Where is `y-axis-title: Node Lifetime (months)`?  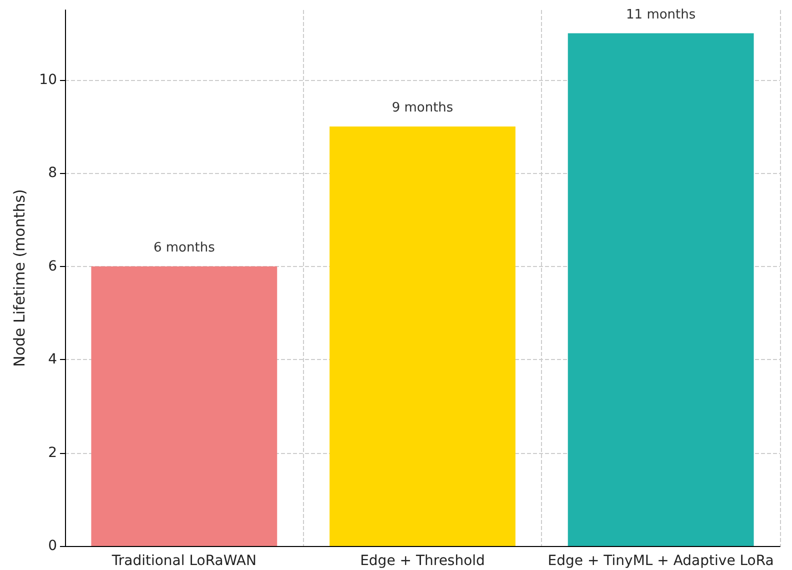
y-axis-title: Node Lifetime (months) is located at coordinates (19, 278).